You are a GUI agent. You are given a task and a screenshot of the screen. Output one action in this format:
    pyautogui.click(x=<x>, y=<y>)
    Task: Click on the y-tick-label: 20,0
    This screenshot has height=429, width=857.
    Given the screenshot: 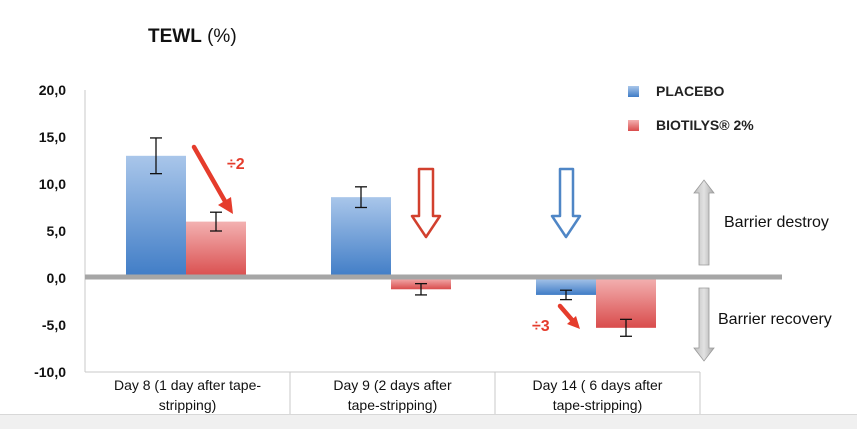 What is the action you would take?
    pyautogui.click(x=52, y=90)
    